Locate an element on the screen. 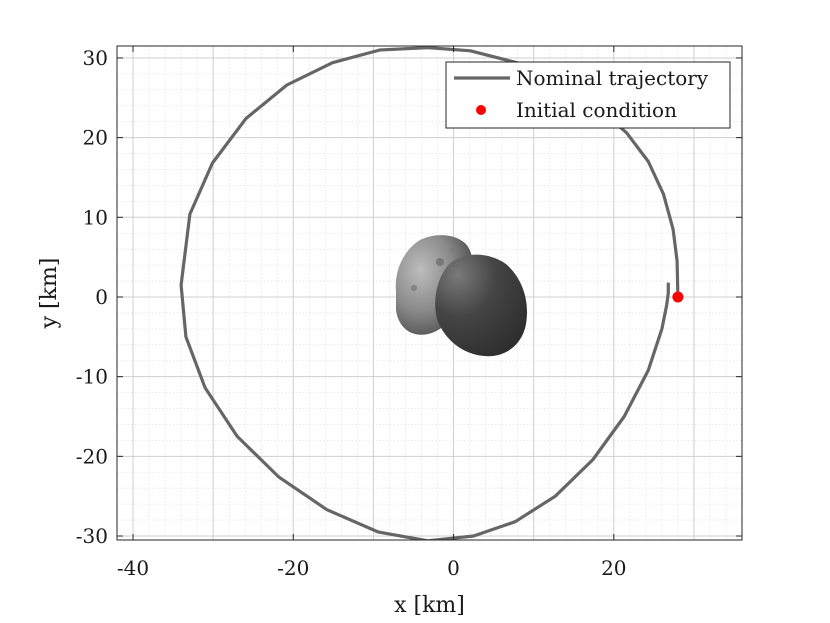 The height and width of the screenshot is (623, 830). y-tick-label: -30 is located at coordinates (92, 536).